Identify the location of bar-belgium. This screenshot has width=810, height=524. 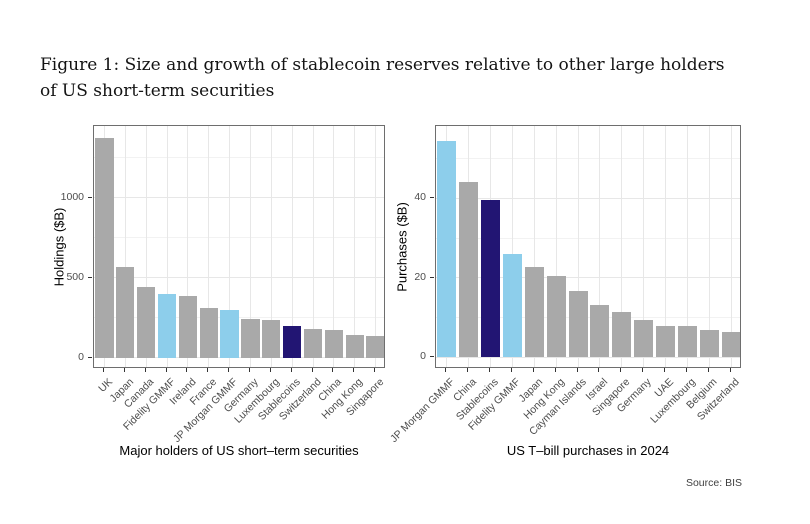
(709, 343).